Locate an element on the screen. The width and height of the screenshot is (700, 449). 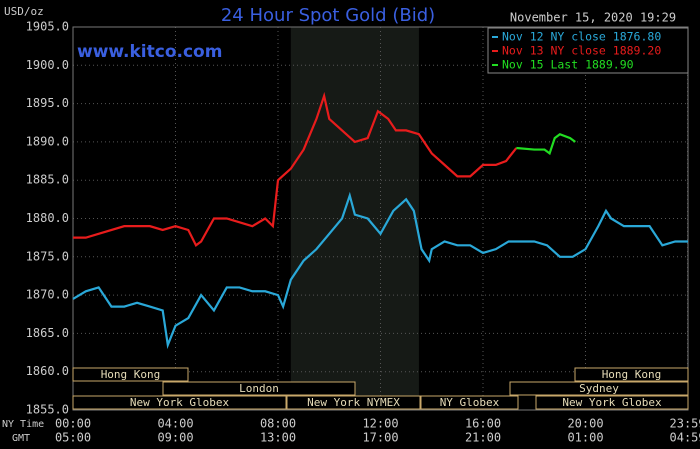
gmt-tick-label: 09:00 is located at coordinates (175, 438).